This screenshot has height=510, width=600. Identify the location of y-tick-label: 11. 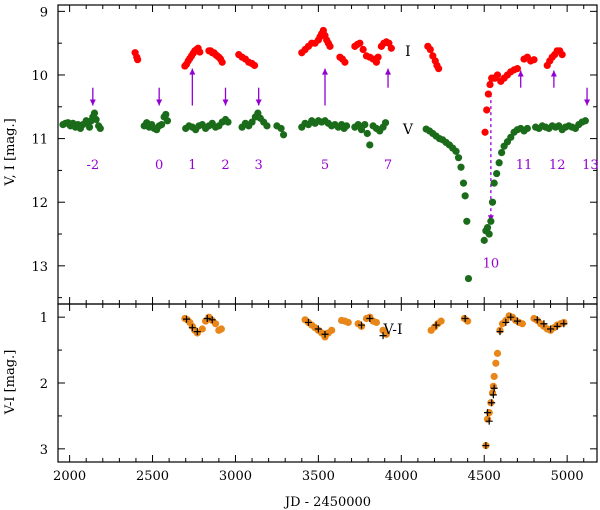
(39, 140).